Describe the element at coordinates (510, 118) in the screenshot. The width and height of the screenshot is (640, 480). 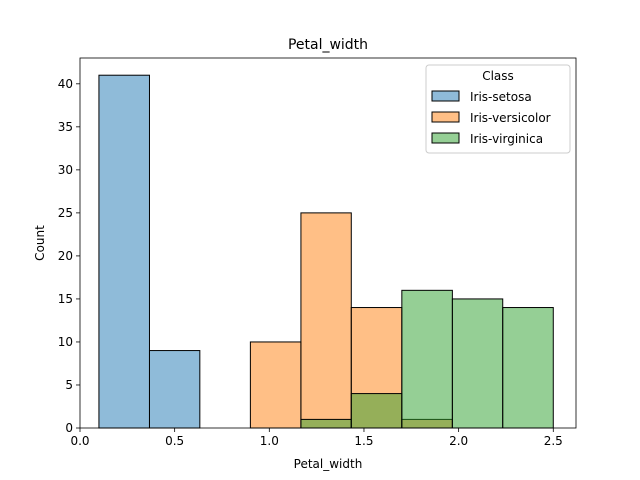
I see `legend-label: Iris-versicolor` at that location.